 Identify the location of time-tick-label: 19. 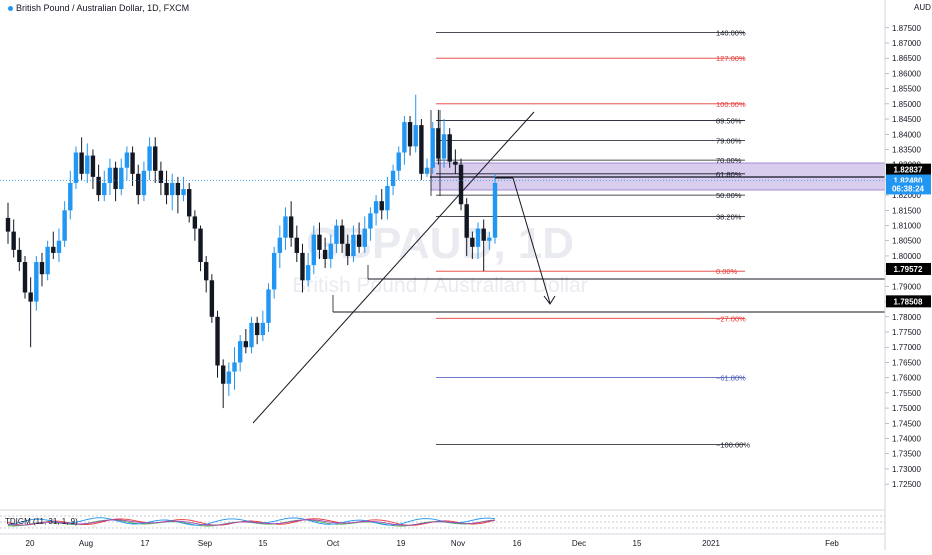
(401, 543).